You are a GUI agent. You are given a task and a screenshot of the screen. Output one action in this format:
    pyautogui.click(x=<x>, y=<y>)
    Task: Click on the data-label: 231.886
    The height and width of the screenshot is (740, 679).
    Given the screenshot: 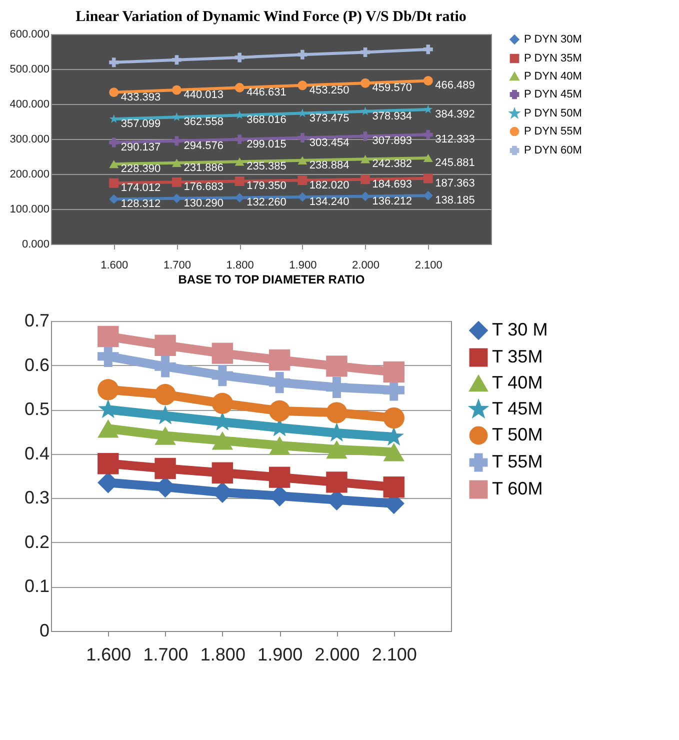 What is the action you would take?
    pyautogui.click(x=204, y=168)
    